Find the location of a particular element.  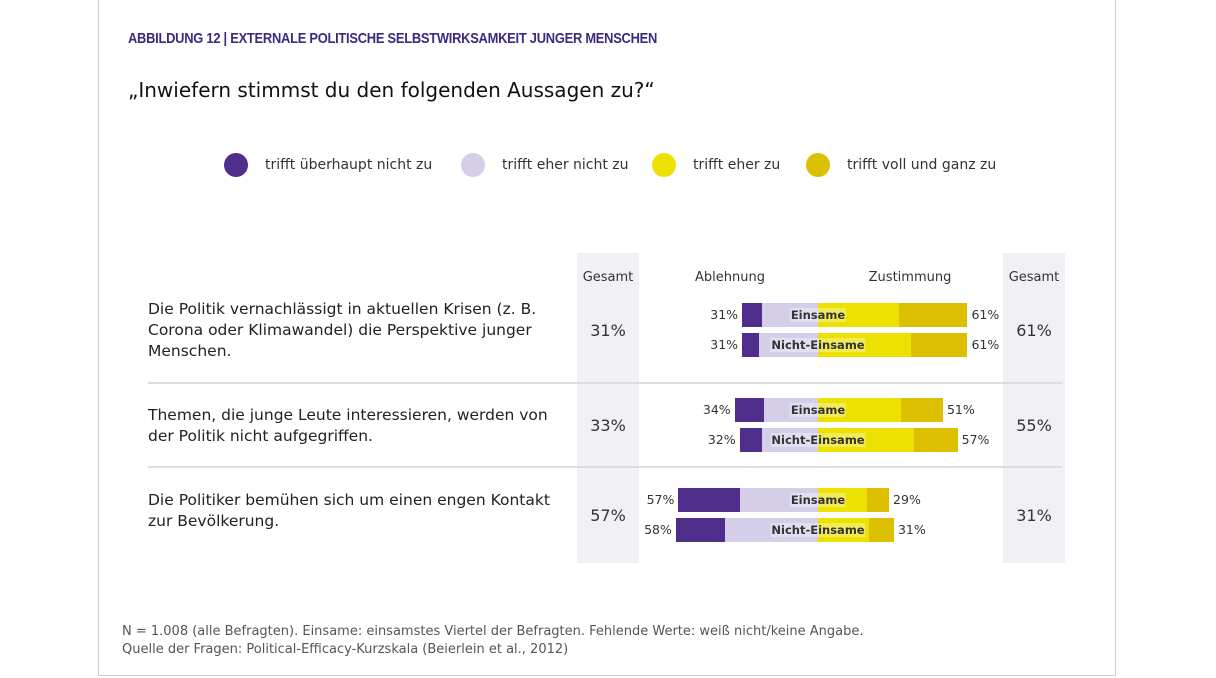

header-gesamt-right: Gesamt is located at coordinates (1034, 277).